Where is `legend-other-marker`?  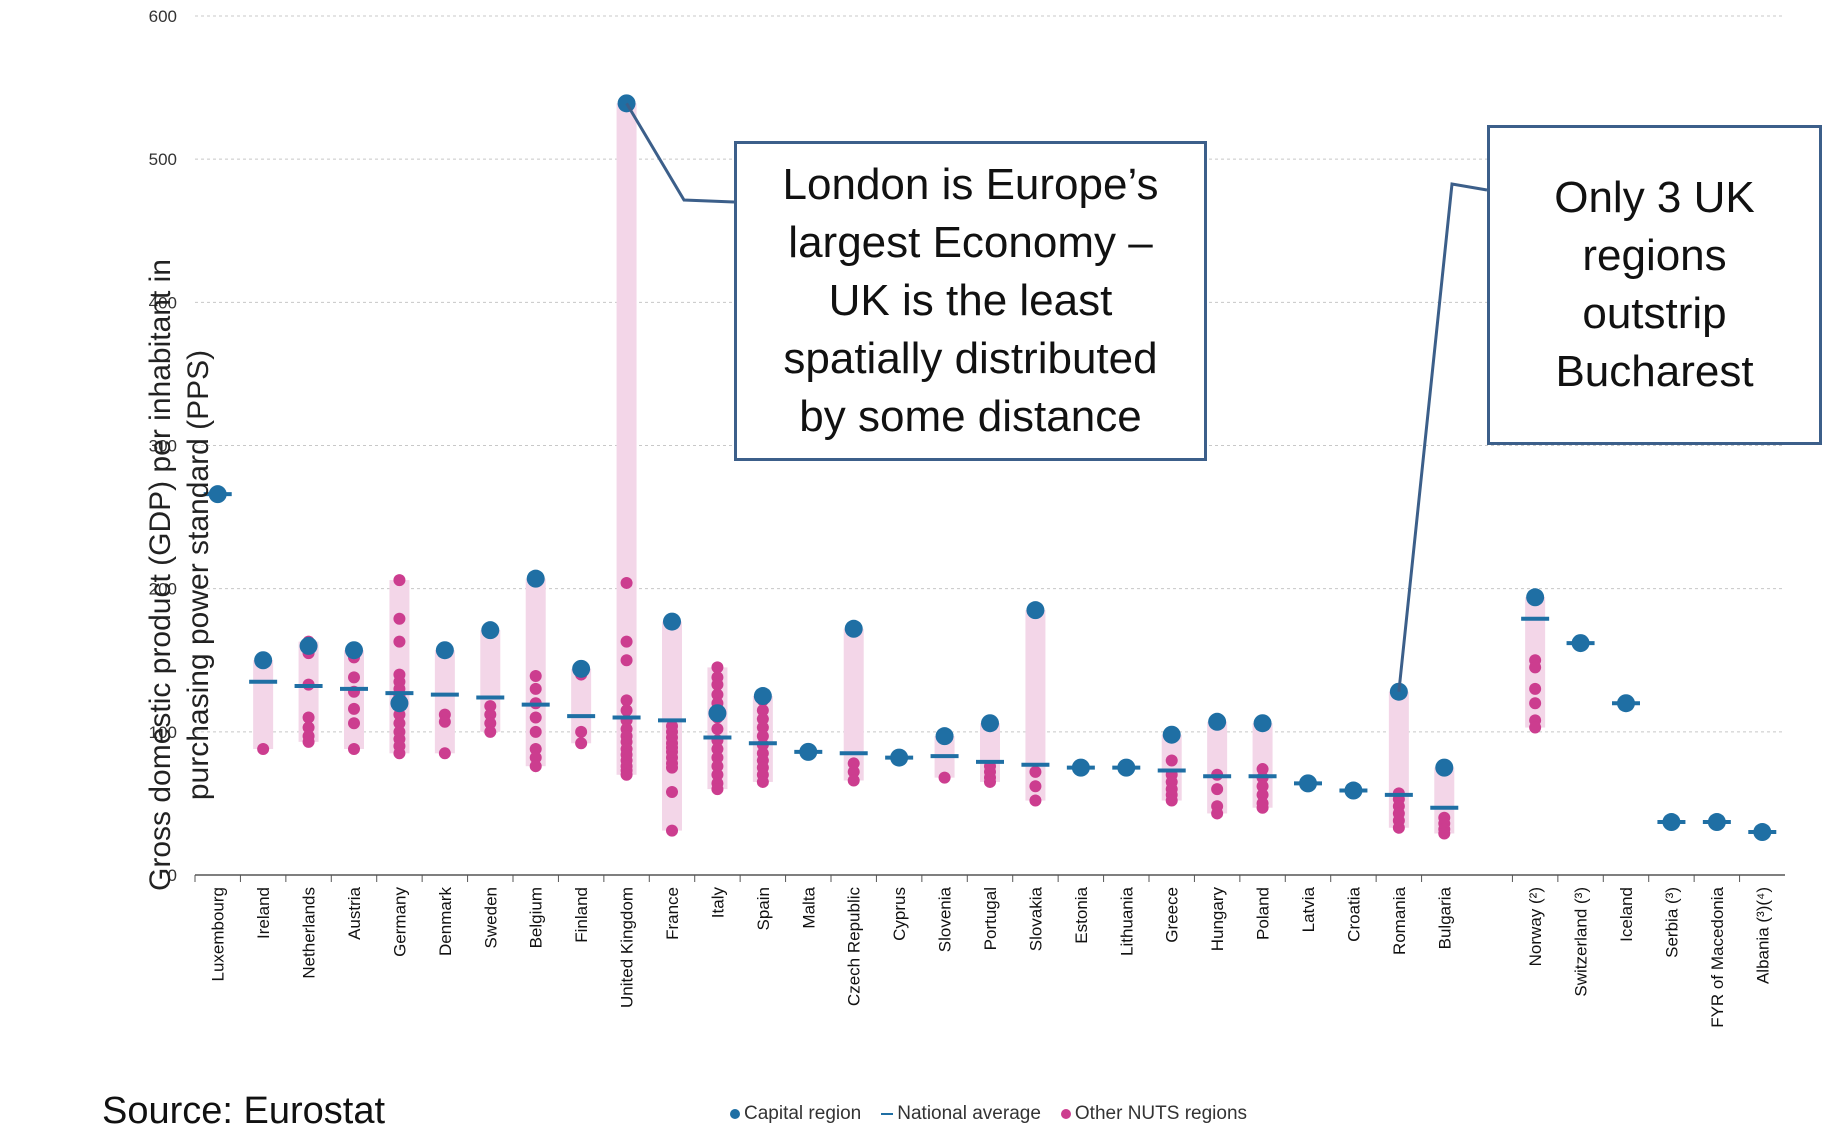
legend-other-marker is located at coordinates (1065, 1114).